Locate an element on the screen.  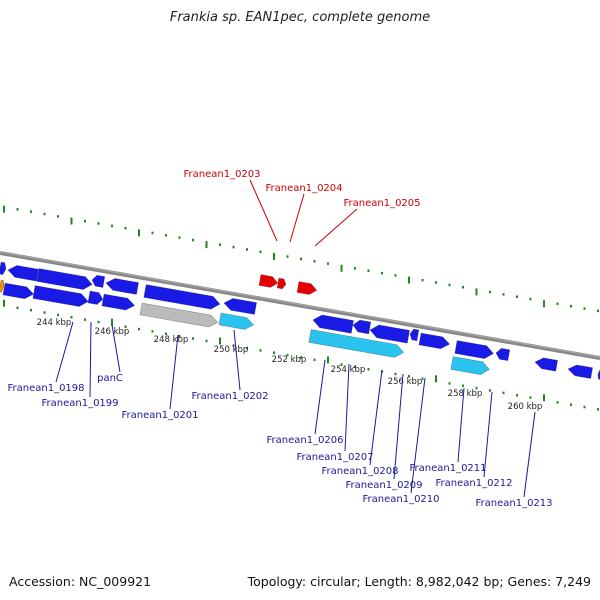
gene-label: Franean1_0206 is located at coordinates (304, 440).